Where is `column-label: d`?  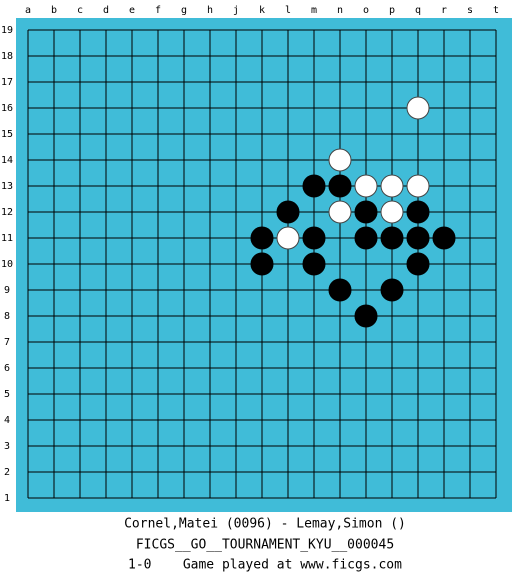 column-label: d is located at coordinates (106, 10).